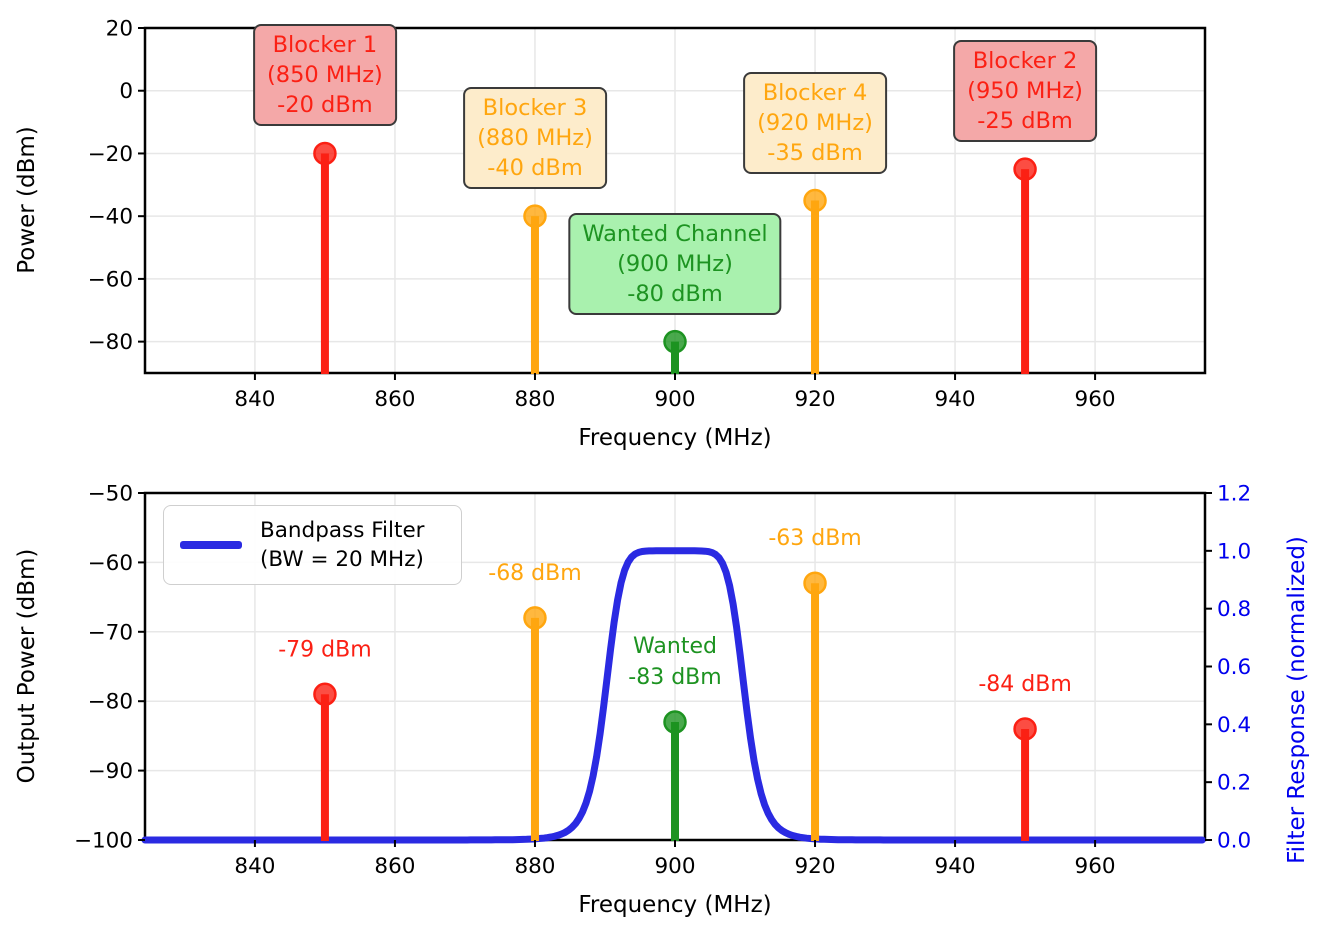  I want to click on right-y-tick-label: 1.0, so click(1234, 551).